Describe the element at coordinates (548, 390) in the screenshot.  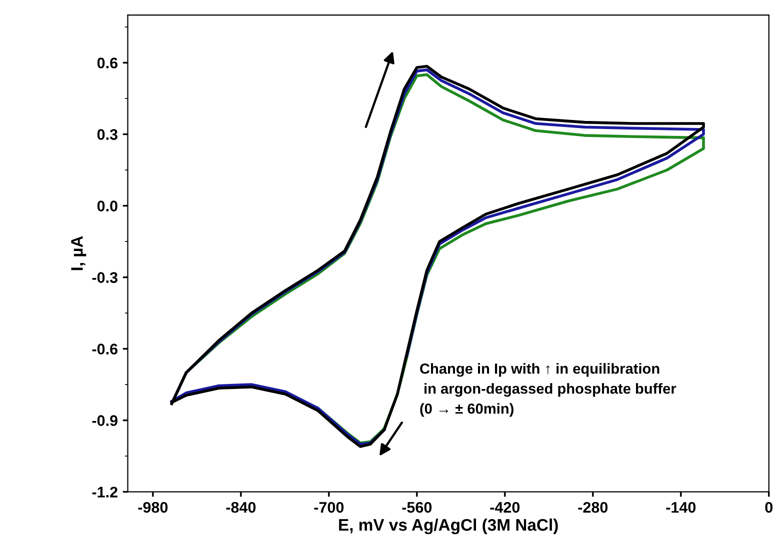
I see `annotation: Change in Ip with ↑ in equilibration in argon-degassed phosphate buffer (0 → ± 60min)` at that location.